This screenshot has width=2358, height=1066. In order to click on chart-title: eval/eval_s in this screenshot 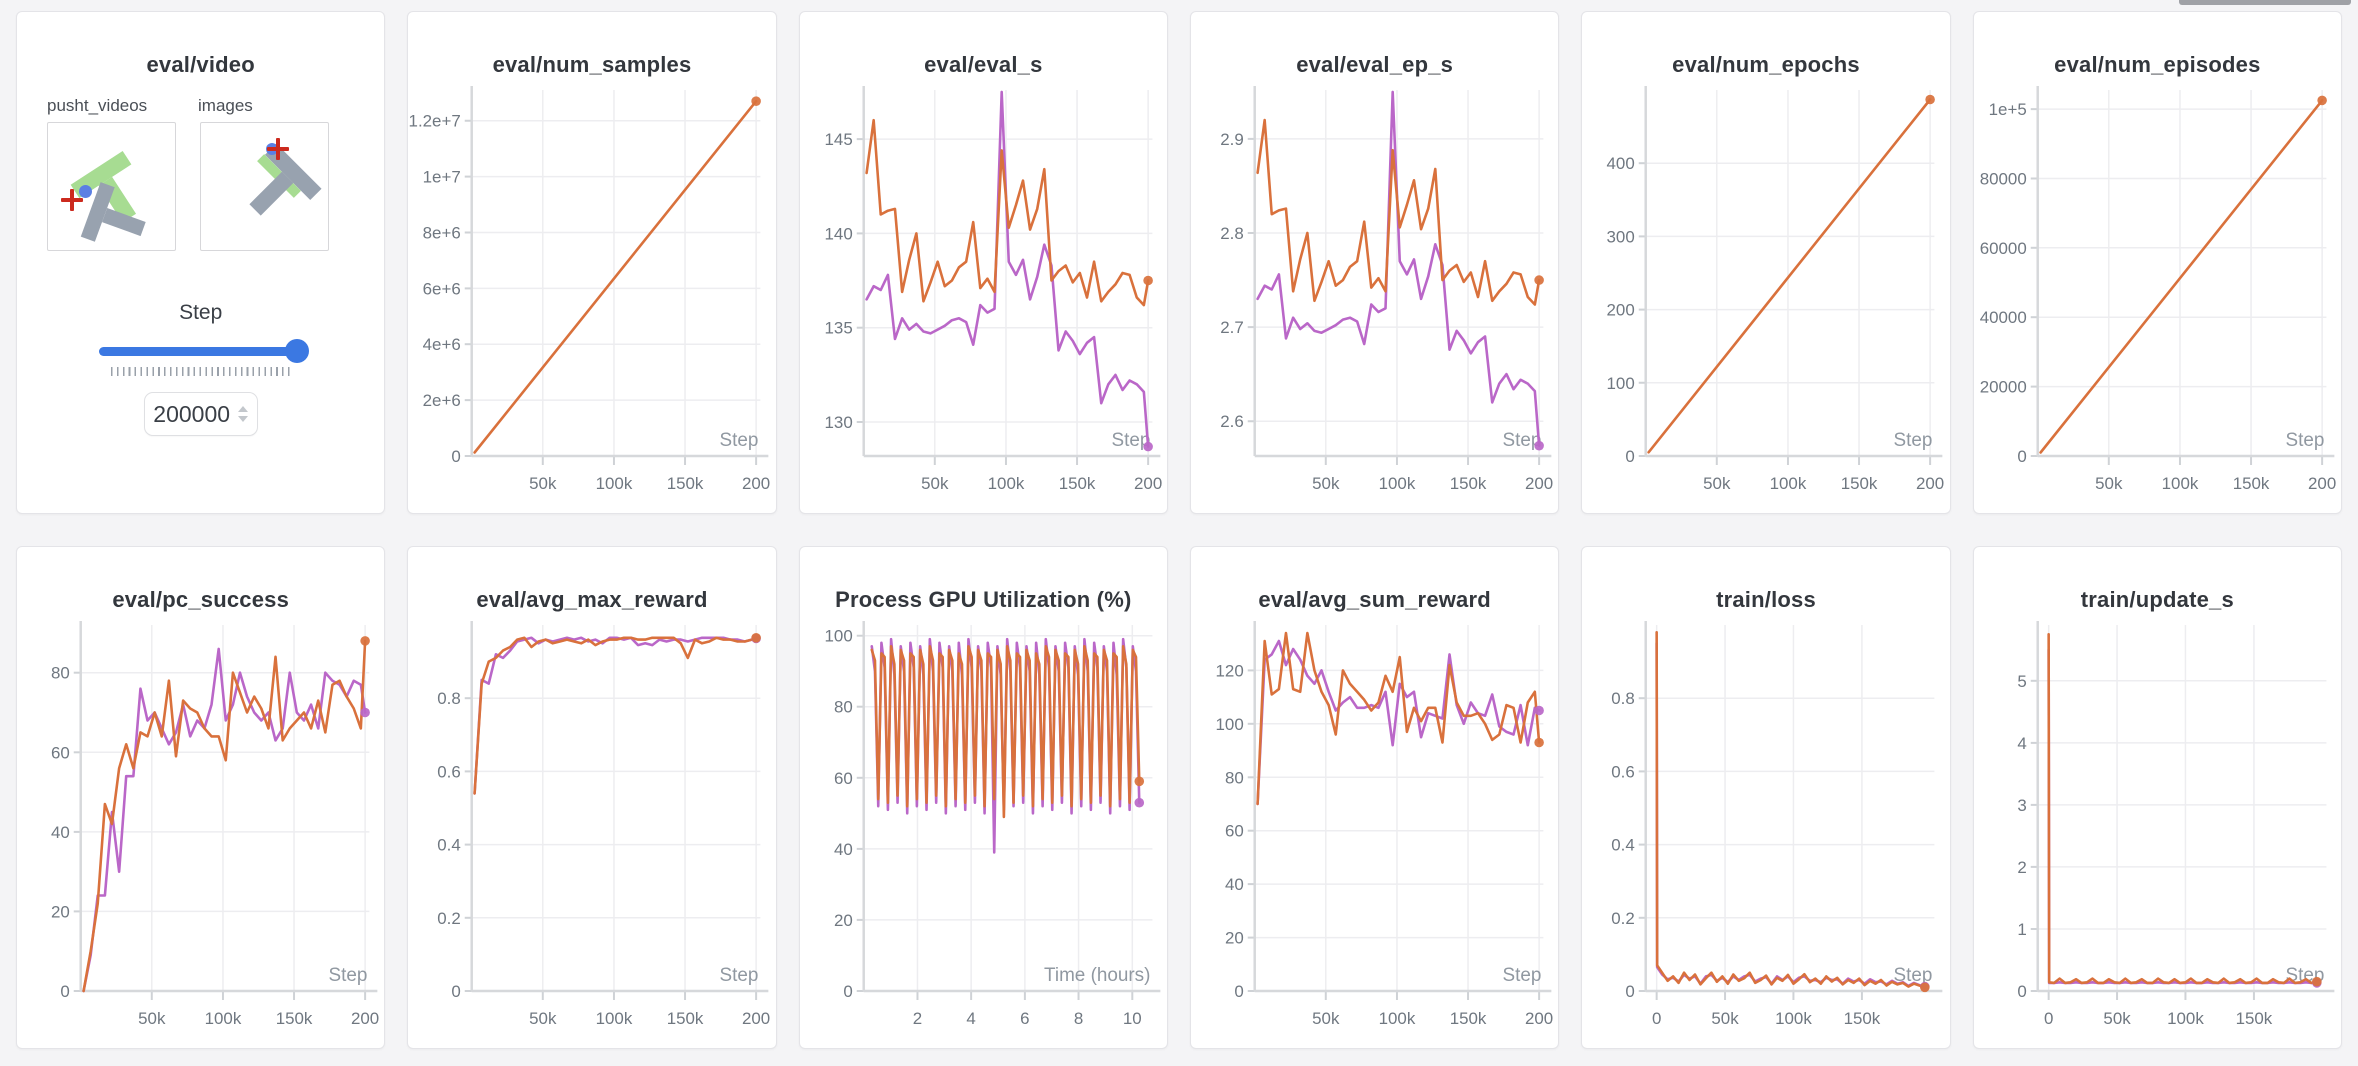, I will do `click(983, 64)`.